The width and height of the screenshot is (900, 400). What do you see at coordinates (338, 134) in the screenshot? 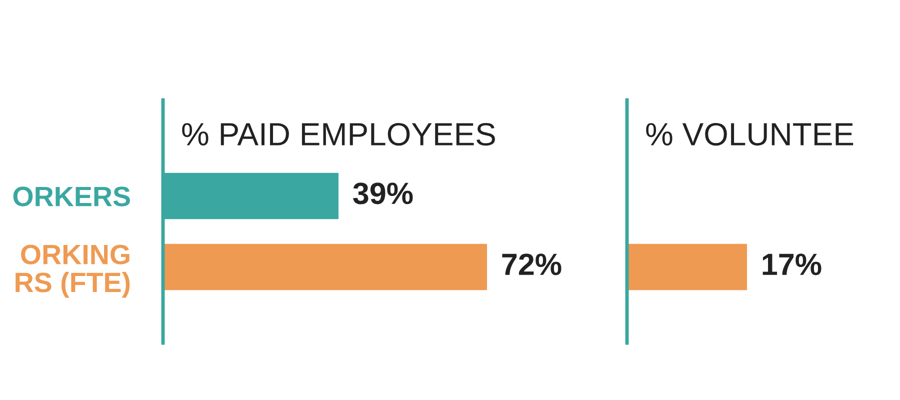
I see `text: % PAID EMPLOYEES` at bounding box center [338, 134].